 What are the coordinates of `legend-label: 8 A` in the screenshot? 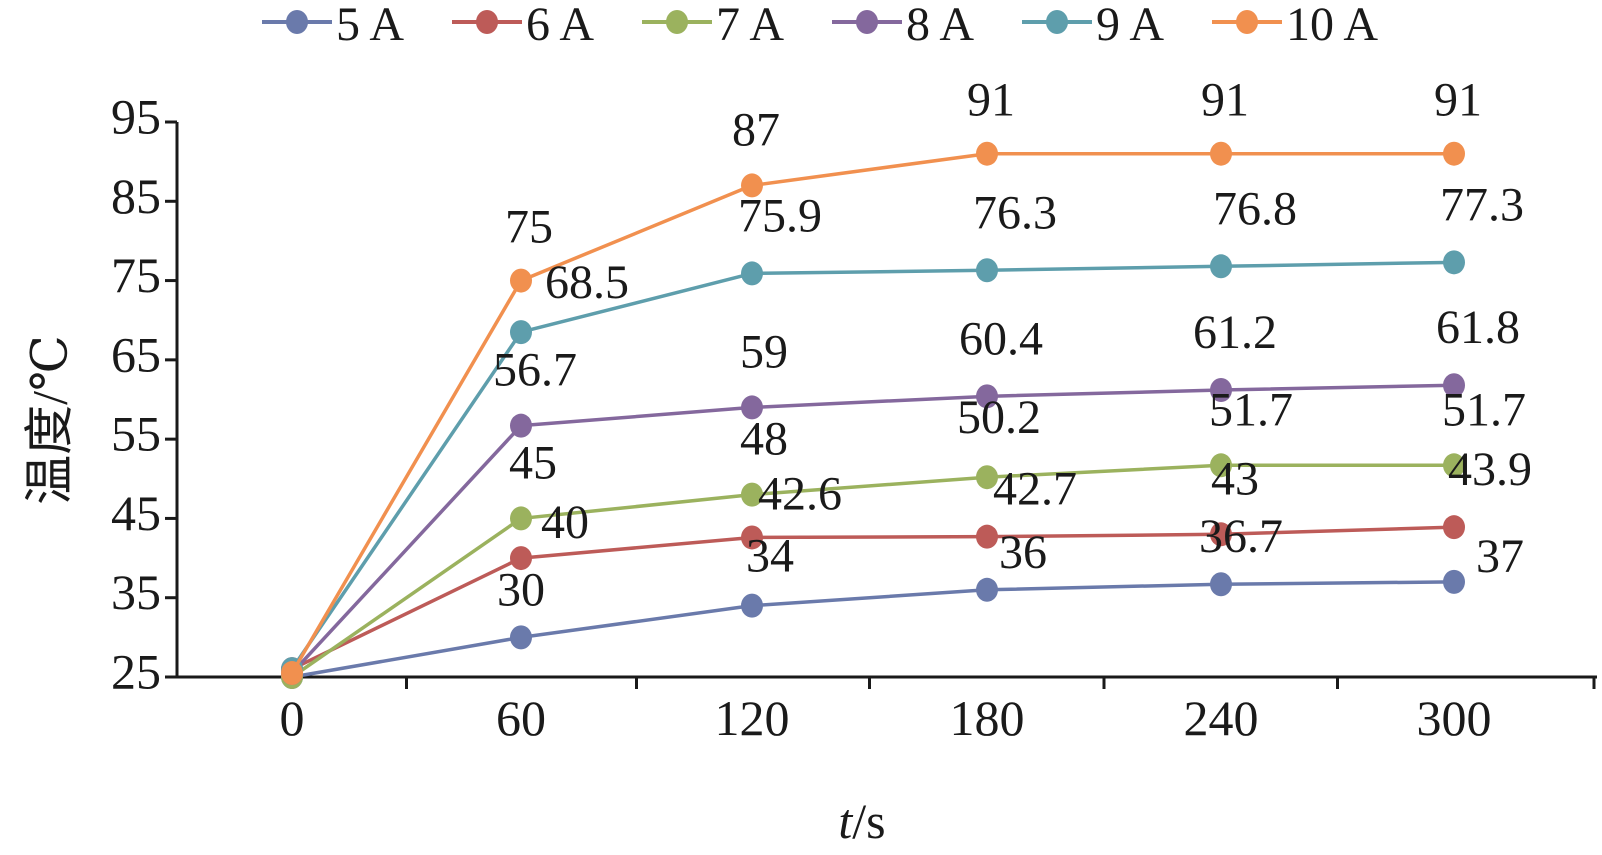 It's located at (940, 25).